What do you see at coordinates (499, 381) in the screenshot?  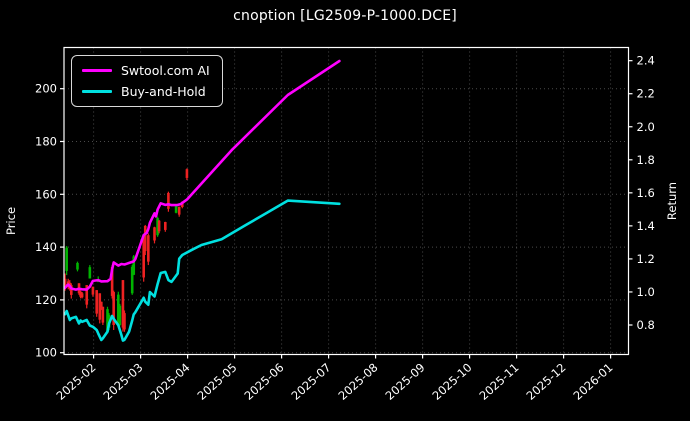 I see `date-tick-label: 2025-11` at bounding box center [499, 381].